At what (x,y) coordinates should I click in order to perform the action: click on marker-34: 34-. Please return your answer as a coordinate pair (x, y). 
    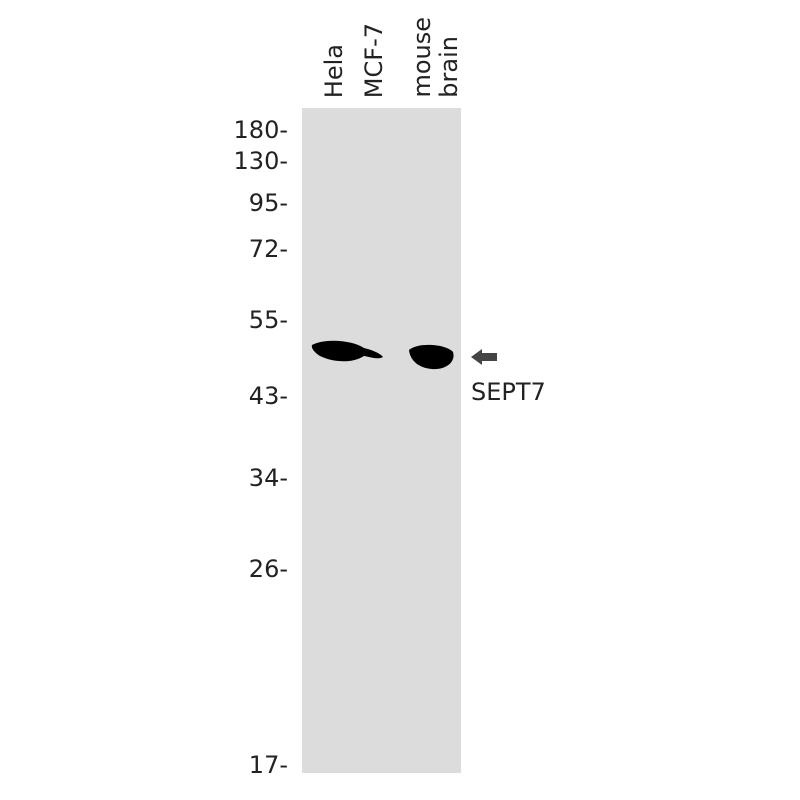
    Looking at the image, I should click on (268, 478).